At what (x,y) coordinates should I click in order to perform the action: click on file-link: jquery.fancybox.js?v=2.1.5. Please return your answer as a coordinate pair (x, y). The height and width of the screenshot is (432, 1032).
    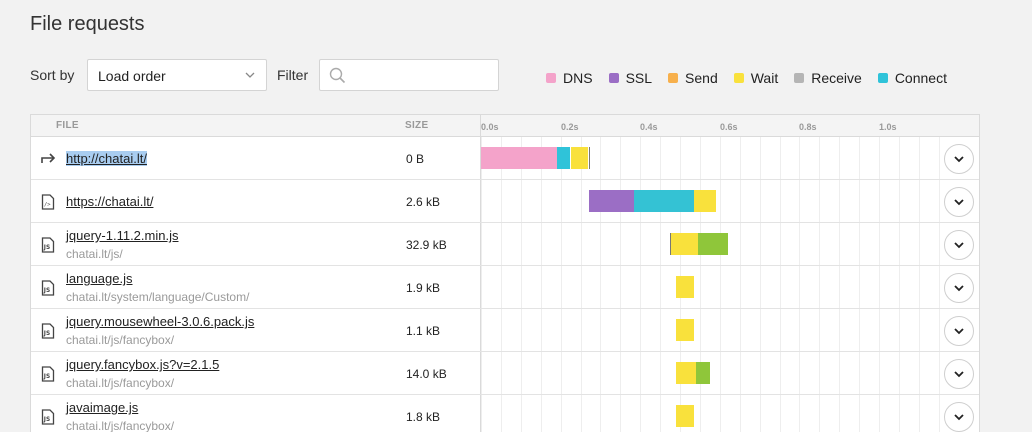
    Looking at the image, I should click on (143, 364).